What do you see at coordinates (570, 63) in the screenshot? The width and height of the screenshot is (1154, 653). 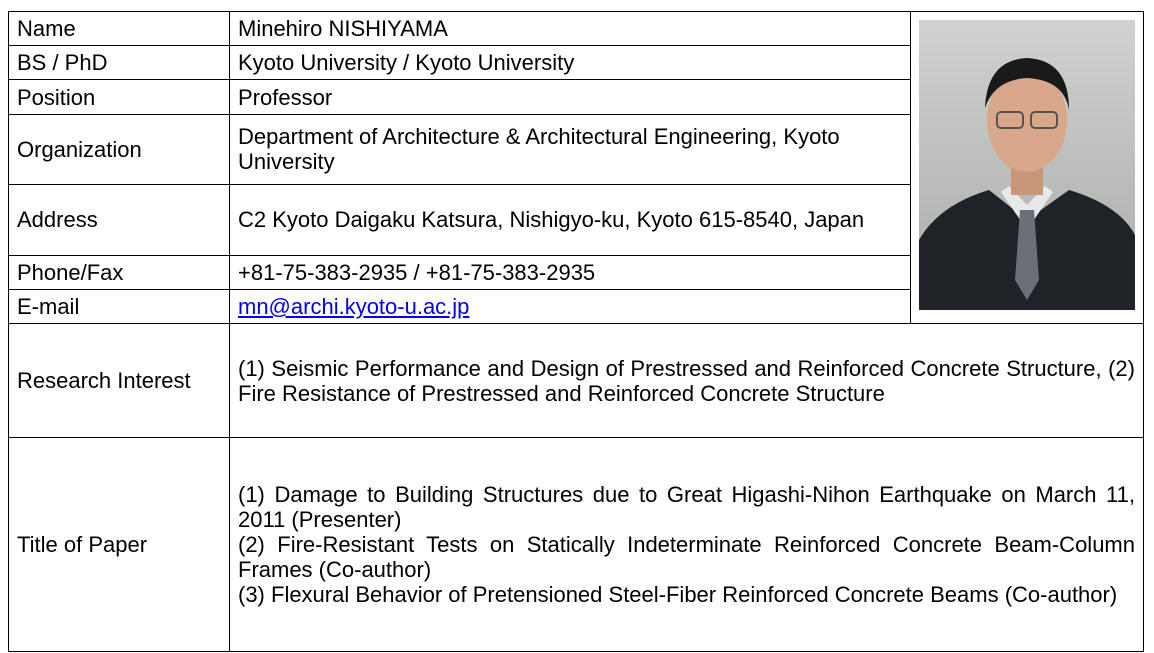 I see `value: Kyoto University / Kyoto University` at bounding box center [570, 63].